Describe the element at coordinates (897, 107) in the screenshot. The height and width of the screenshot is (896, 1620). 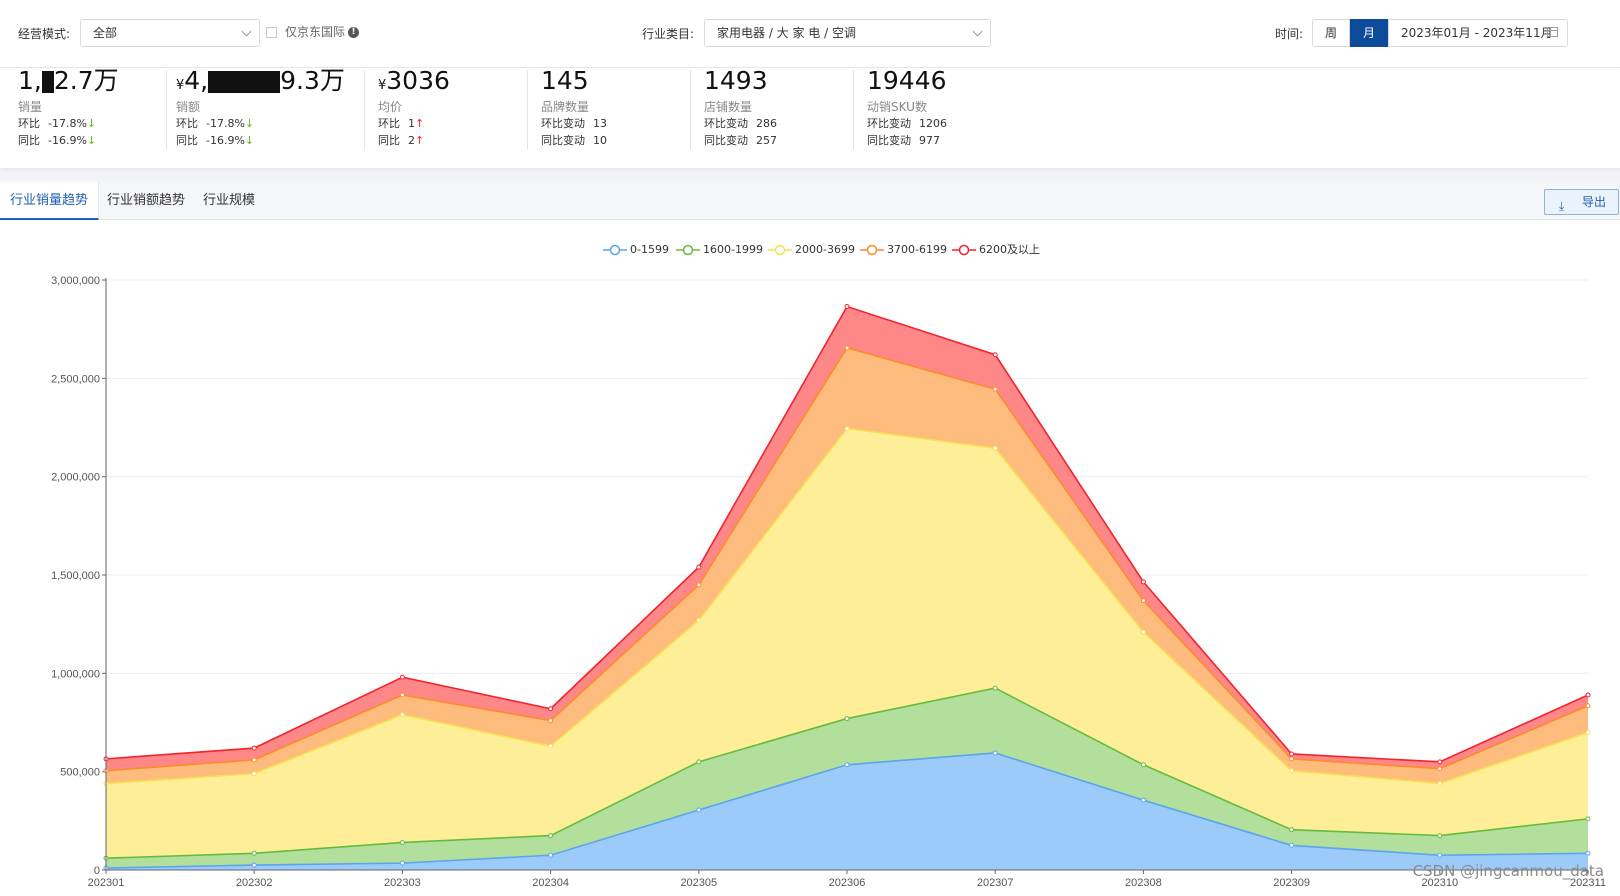
I see `kpi-name: 动销SKU数` at that location.